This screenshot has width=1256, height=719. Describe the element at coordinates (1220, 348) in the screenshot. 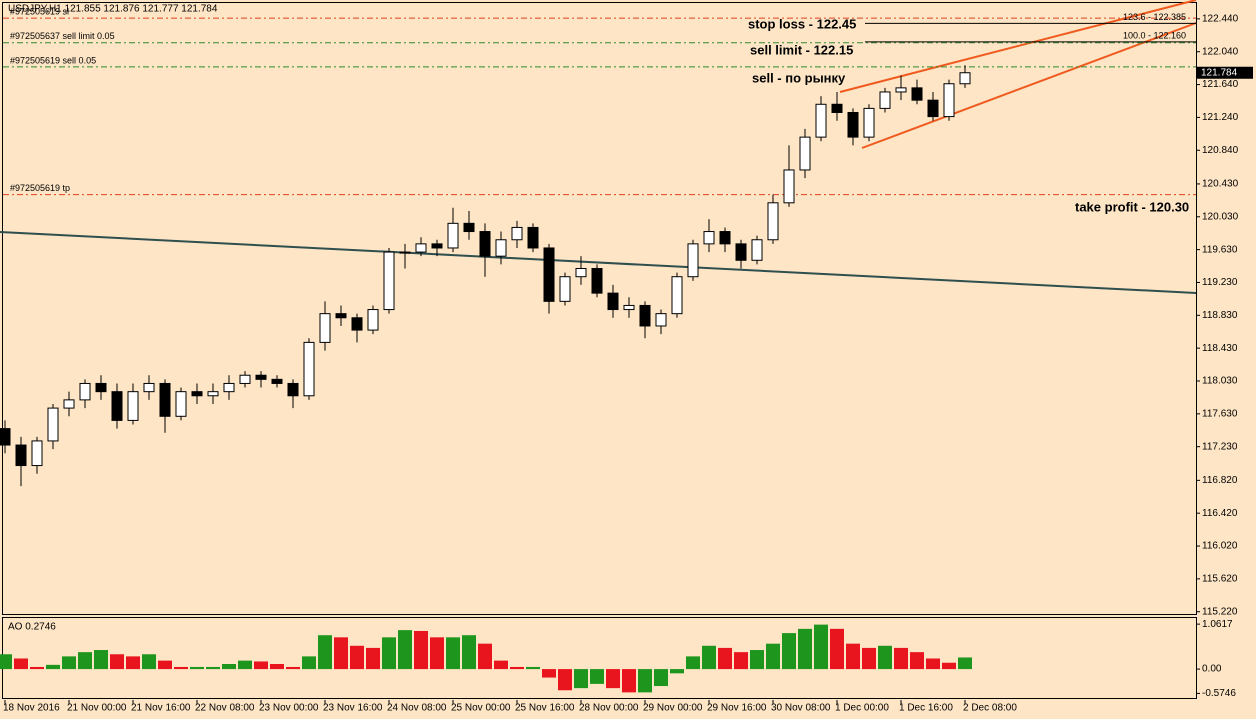

I see `y-tick-label: 118.430` at that location.